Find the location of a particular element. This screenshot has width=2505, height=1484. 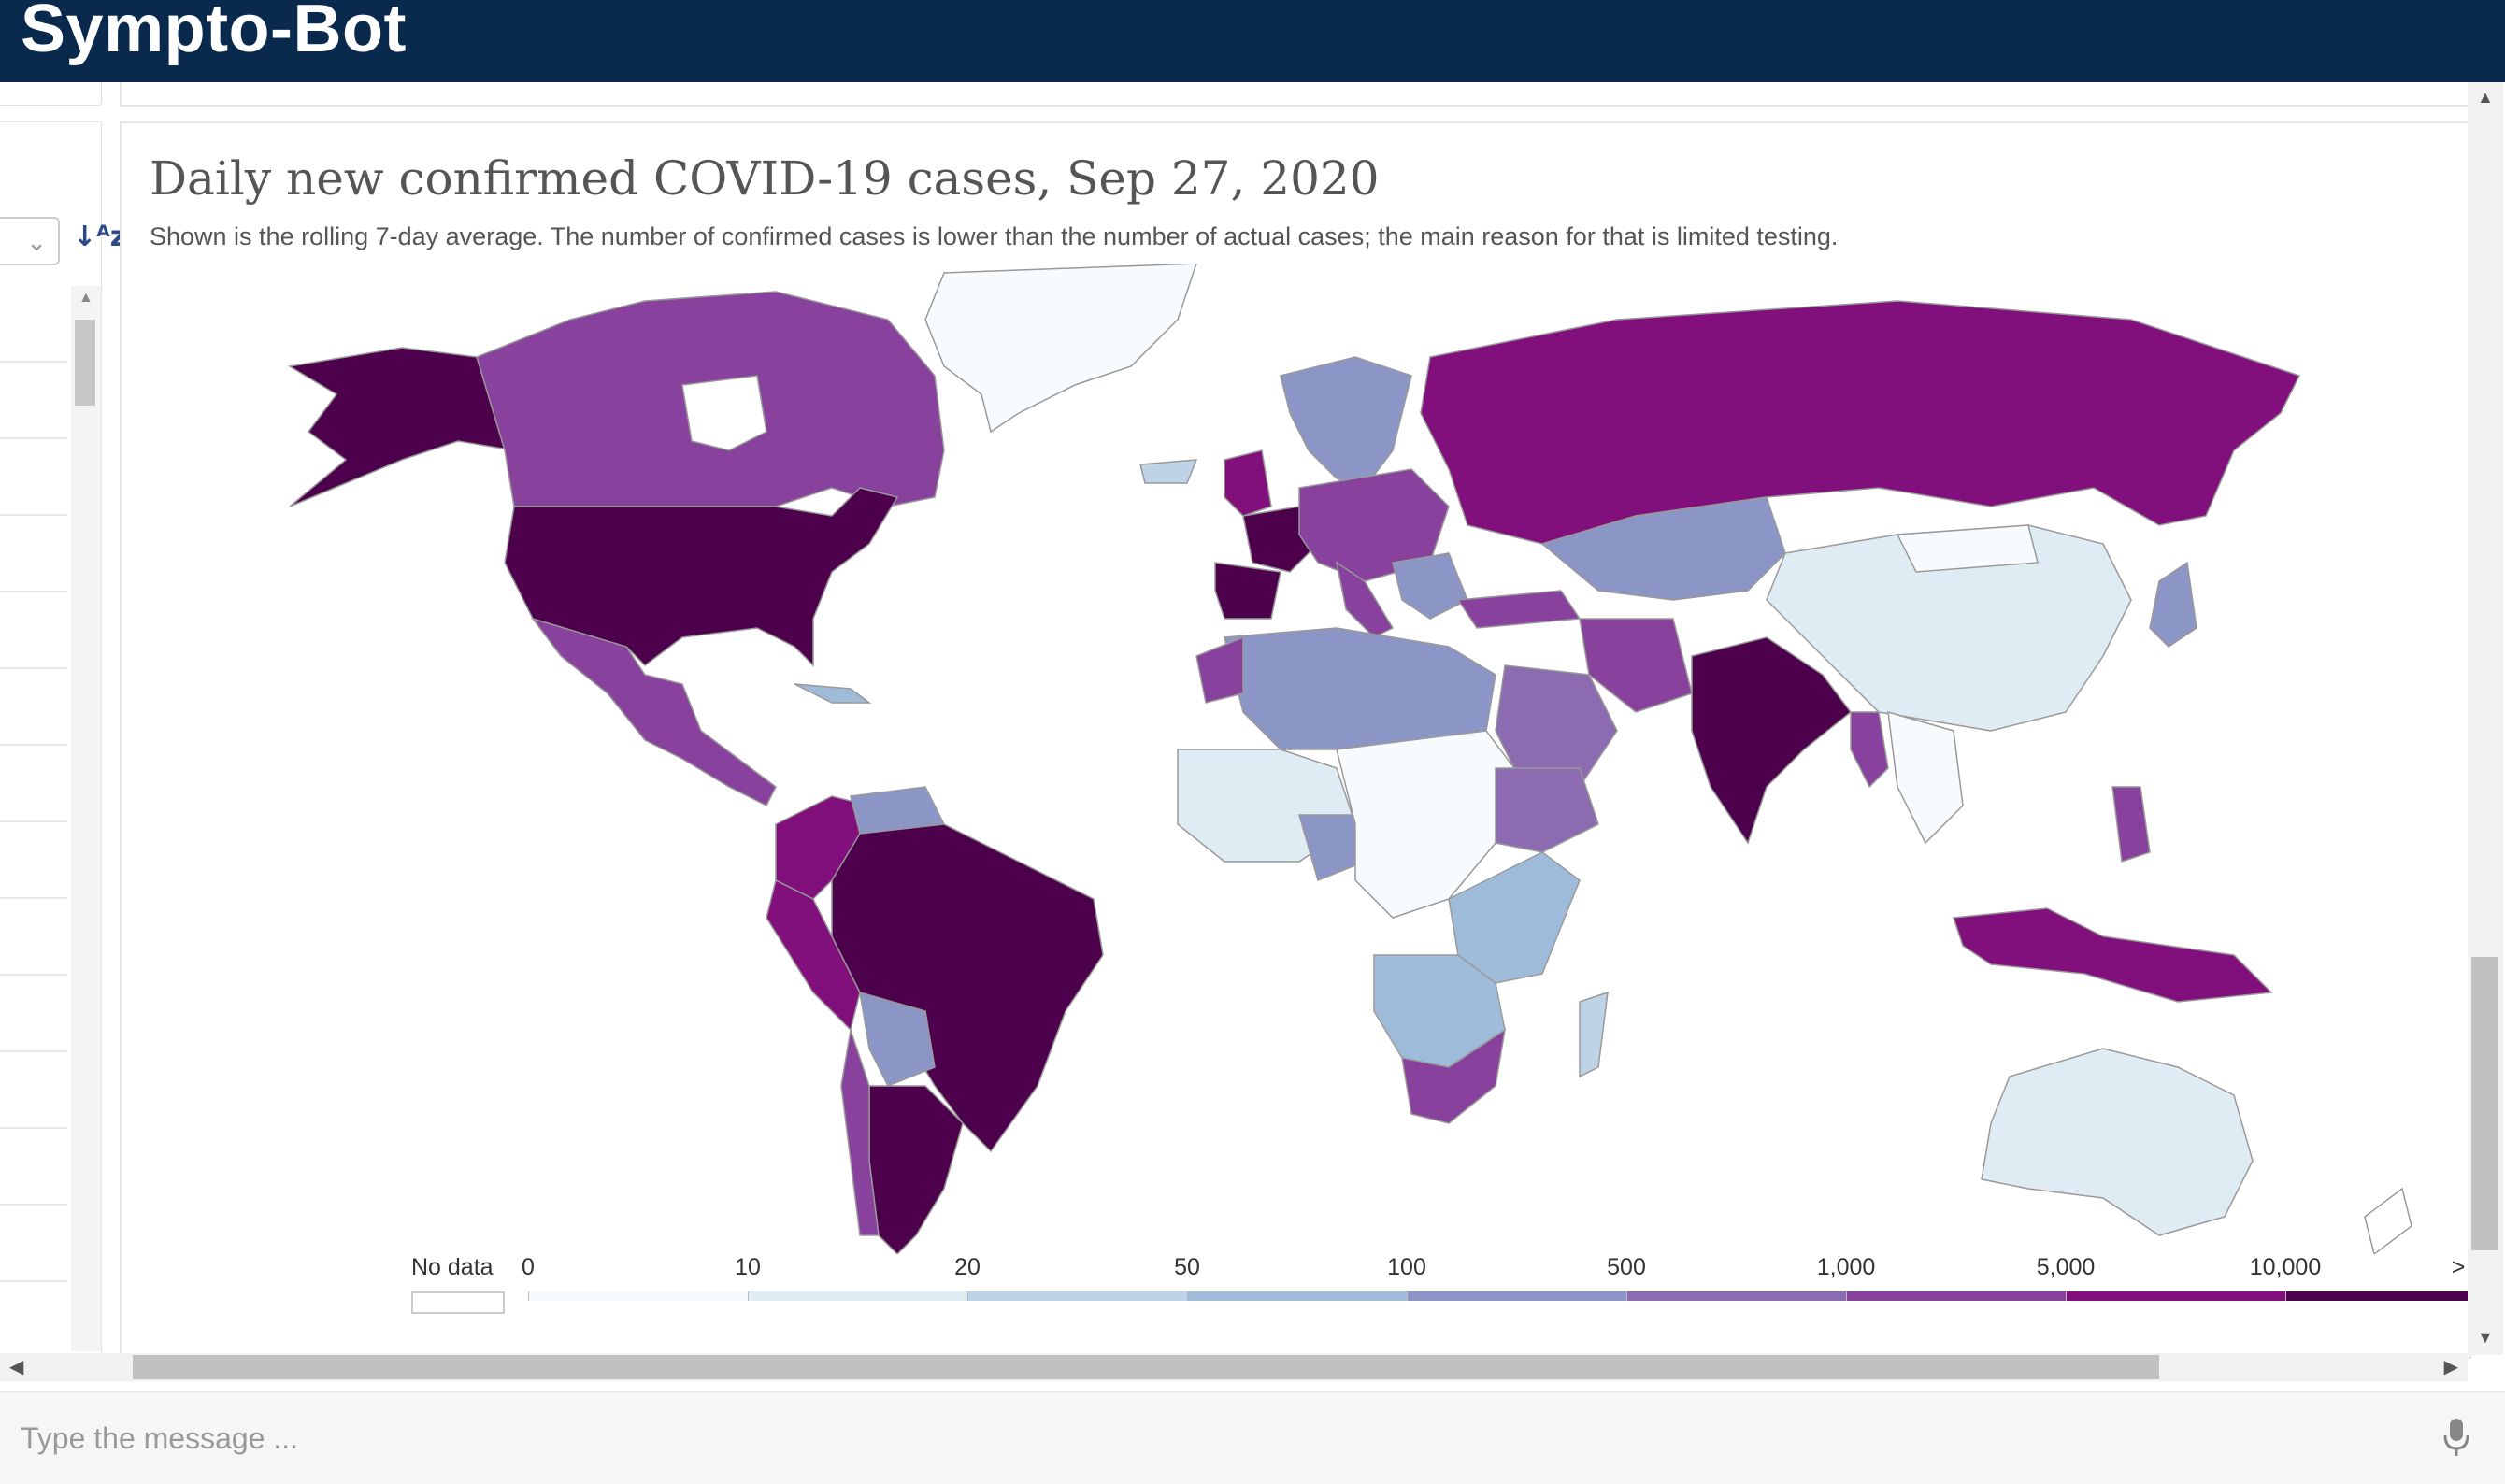

map-region-uk is located at coordinates (1248, 483).